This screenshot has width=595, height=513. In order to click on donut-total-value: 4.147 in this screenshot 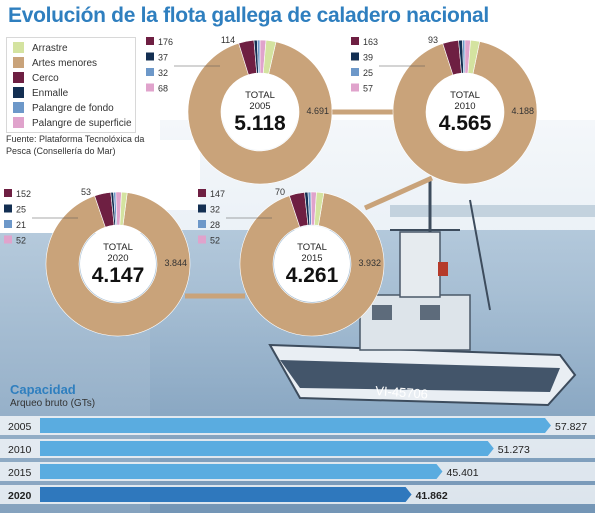, I will do `click(118, 275)`.